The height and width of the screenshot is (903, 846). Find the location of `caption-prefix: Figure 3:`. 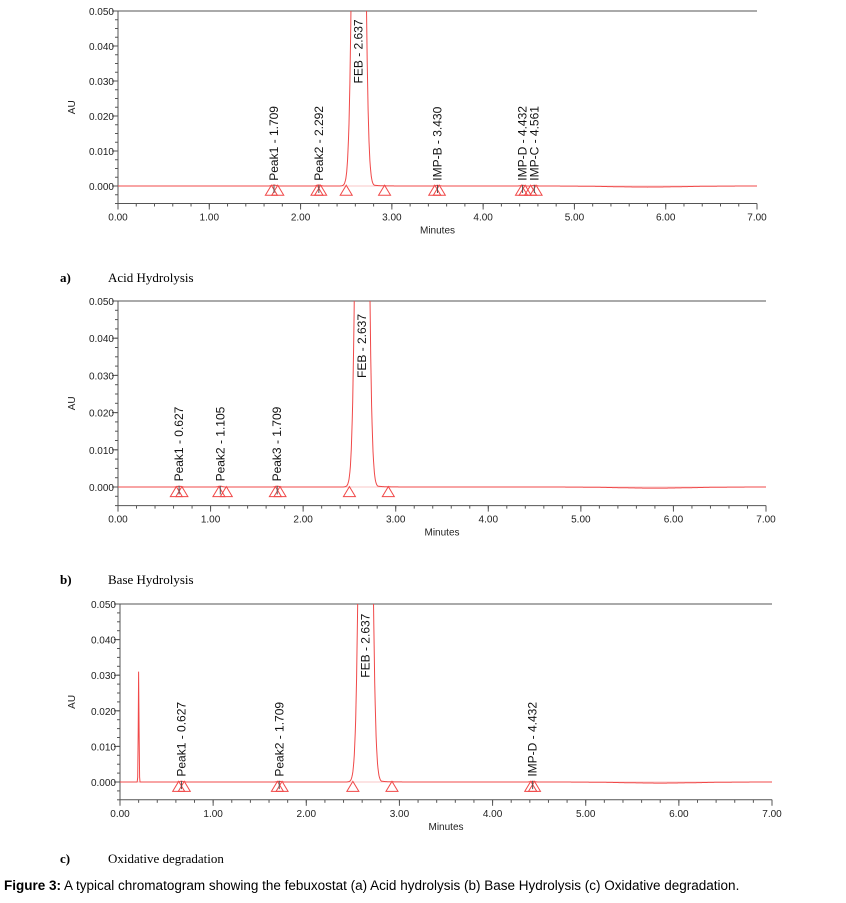

caption-prefix: Figure 3: is located at coordinates (33, 885).